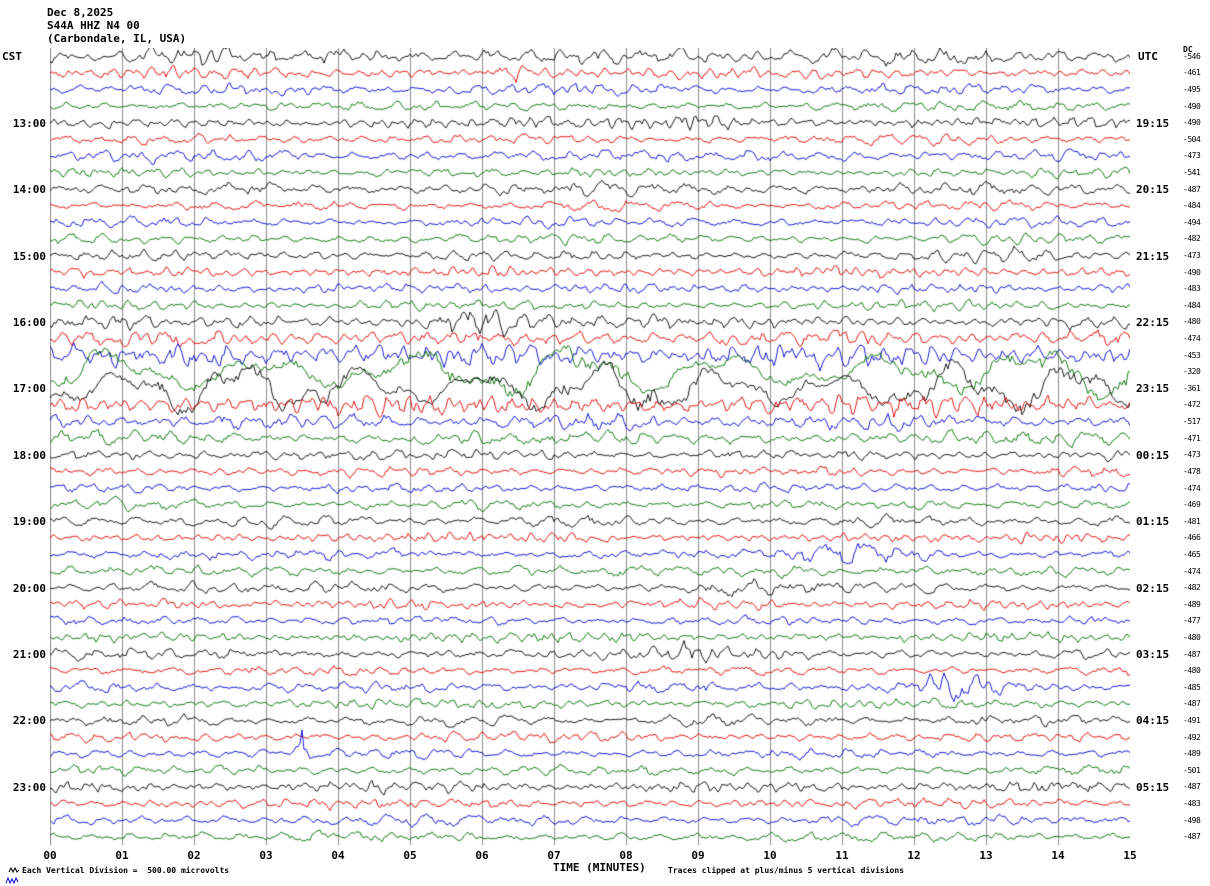 The image size is (1210, 886). What do you see at coordinates (80, 12) in the screenshot?
I see `date-label: Dec 8,2025` at bounding box center [80, 12].